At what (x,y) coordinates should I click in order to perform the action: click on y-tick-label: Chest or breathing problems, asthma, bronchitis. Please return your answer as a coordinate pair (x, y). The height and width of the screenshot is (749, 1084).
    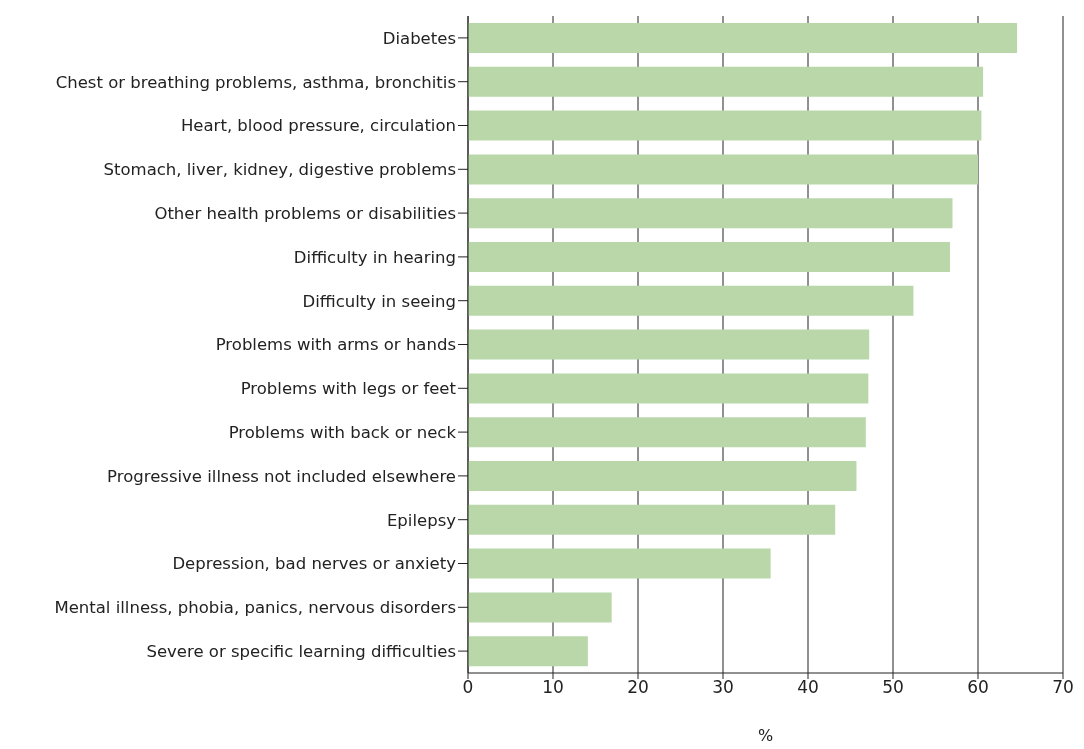
    Looking at the image, I should click on (255, 82).